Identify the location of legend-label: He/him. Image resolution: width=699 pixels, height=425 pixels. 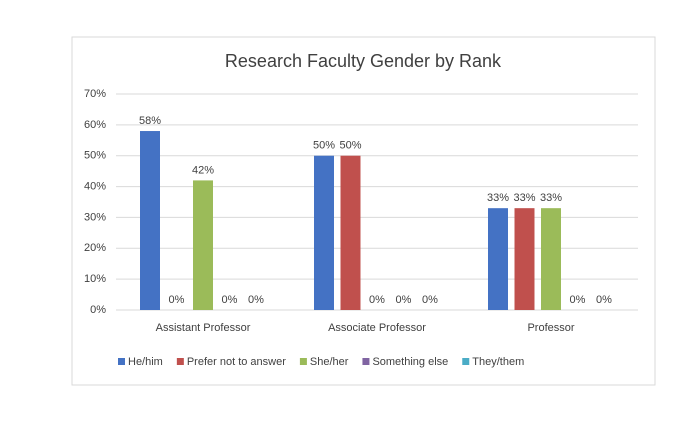
(145, 362).